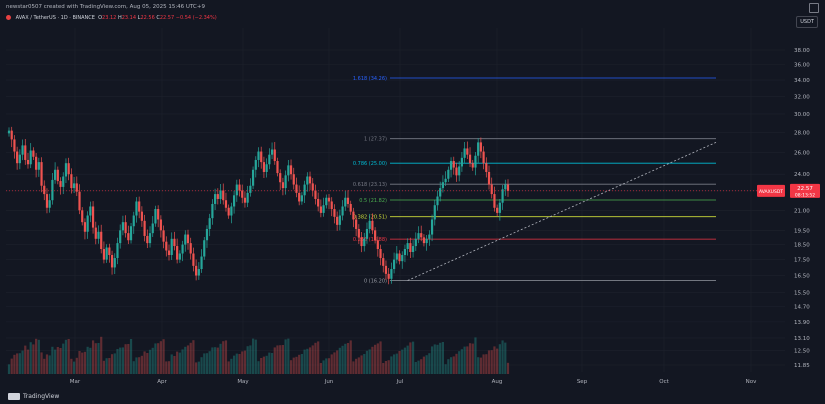  Describe the element at coordinates (167, 18) in the screenshot. I see `close-value: 22.57` at that location.